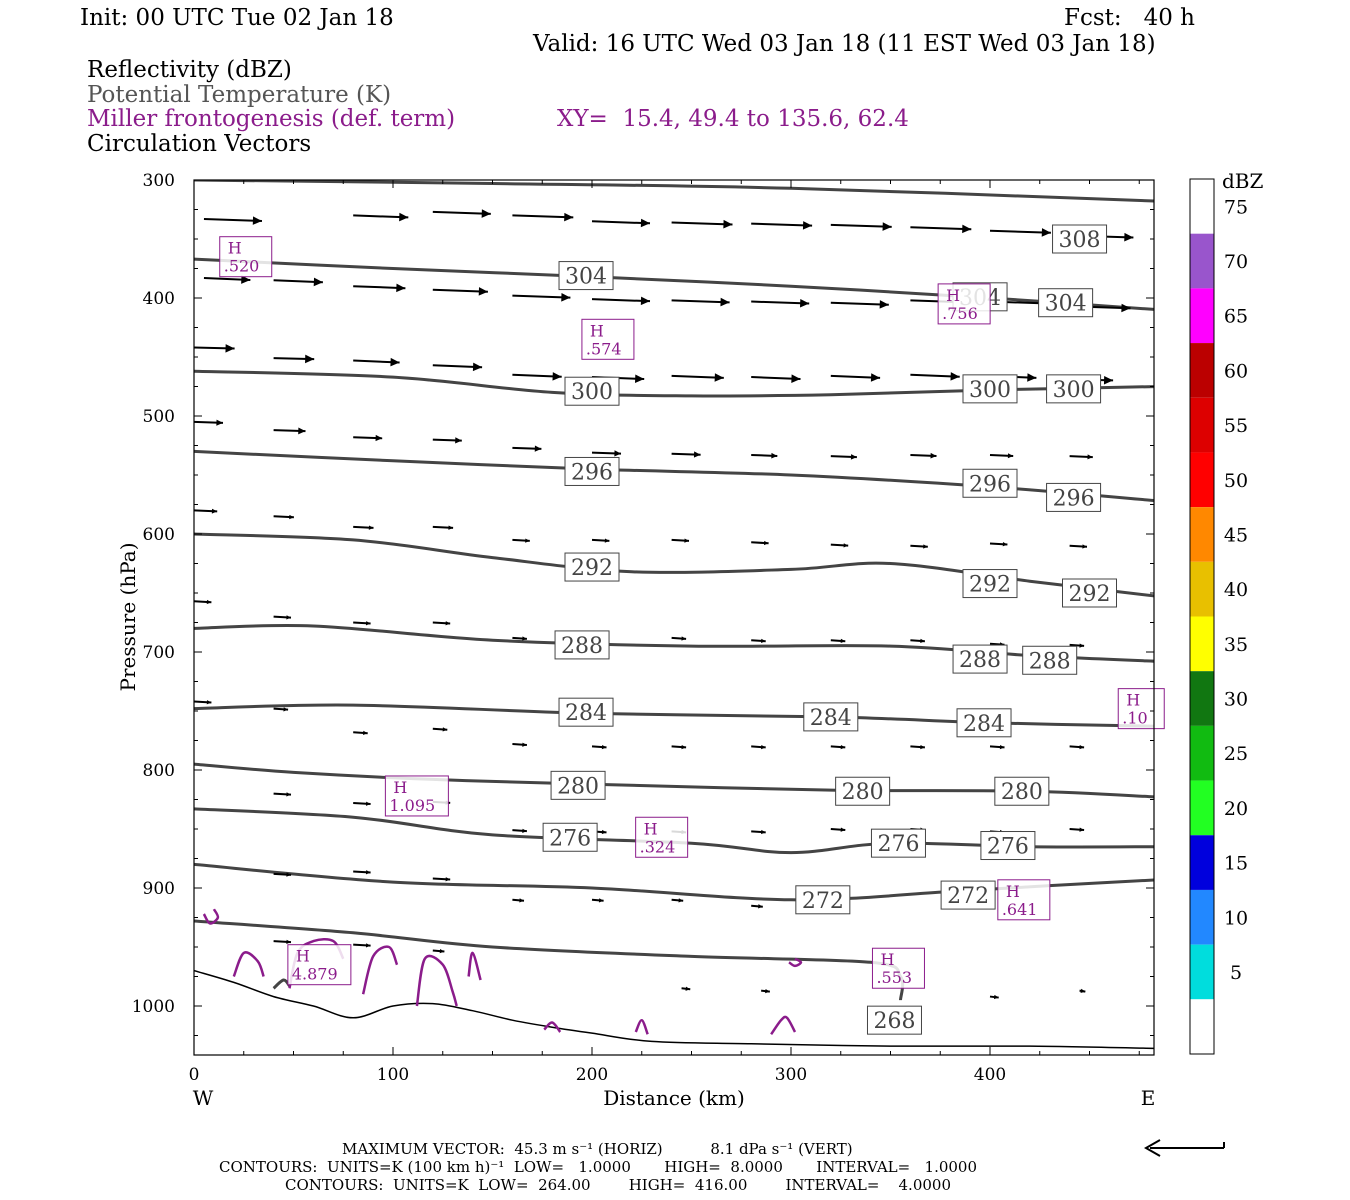 This screenshot has width=1350, height=1200. Describe the element at coordinates (968, 896) in the screenshot. I see `svg-text: 272` at that location.